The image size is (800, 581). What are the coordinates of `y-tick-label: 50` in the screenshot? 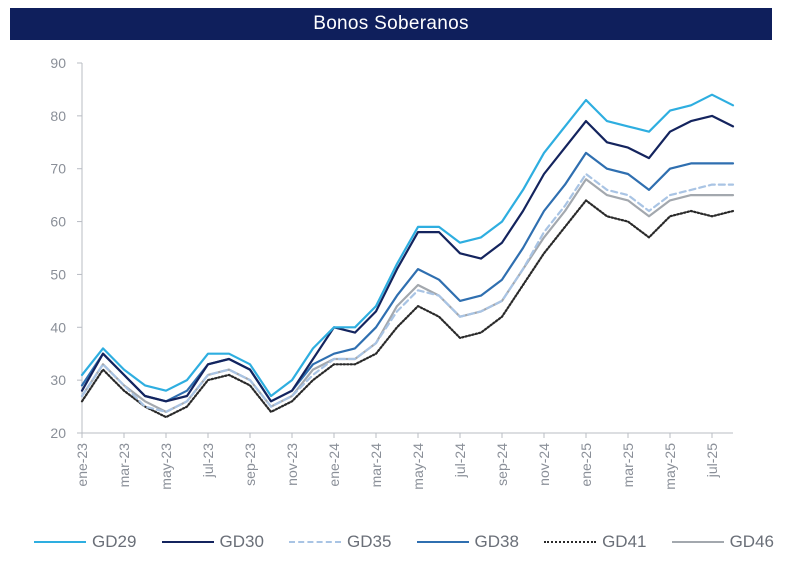 It's located at (58, 274).